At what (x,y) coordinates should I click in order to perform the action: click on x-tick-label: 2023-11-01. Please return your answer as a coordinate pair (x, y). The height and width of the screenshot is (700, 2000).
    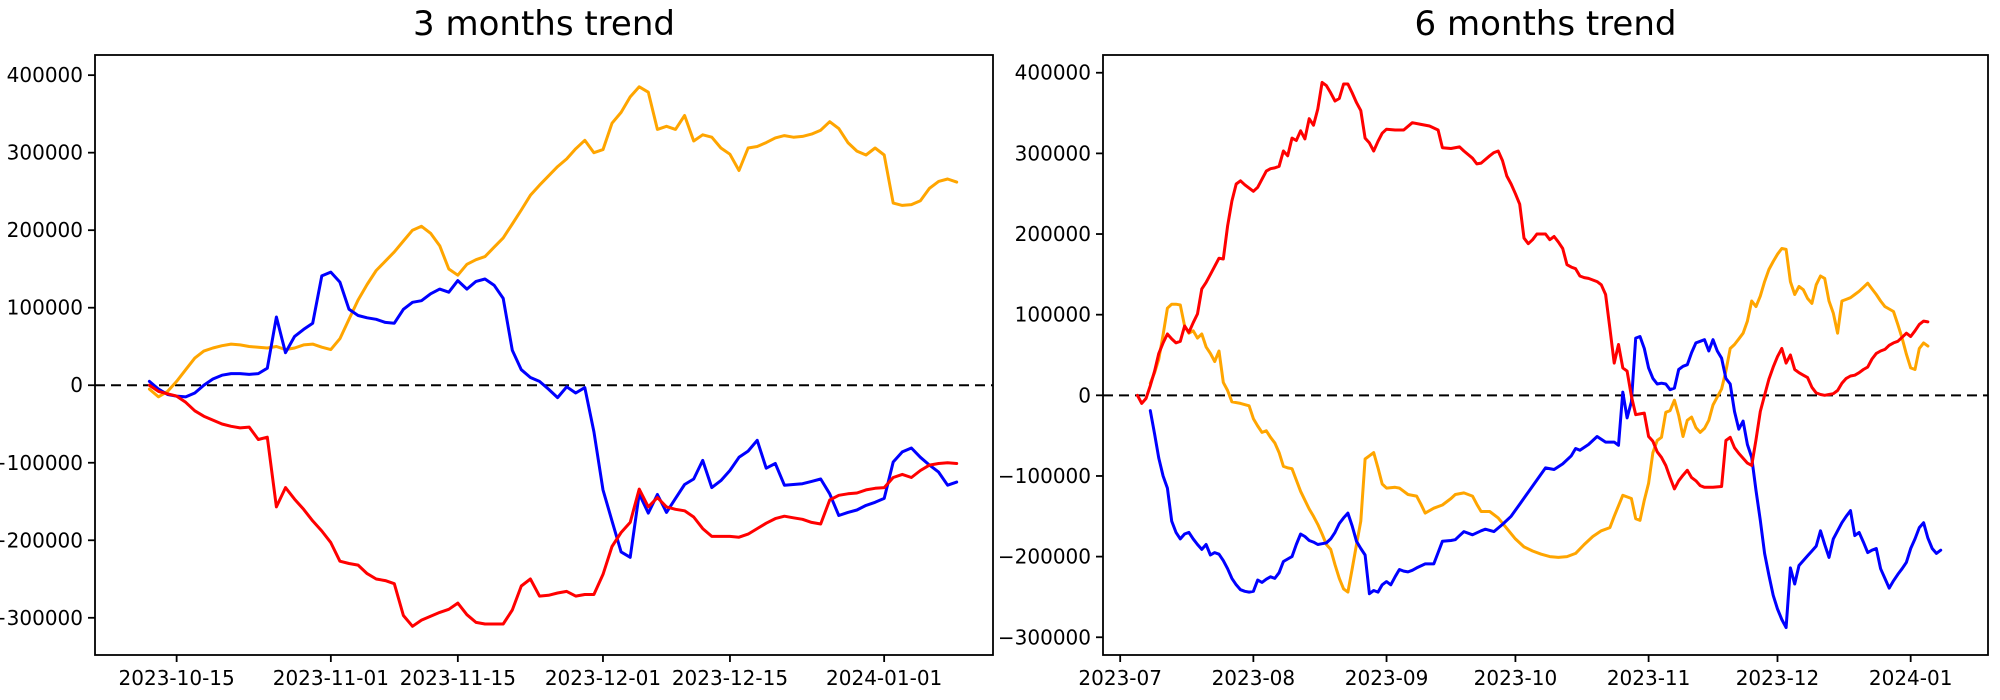
    Looking at the image, I should click on (331, 678).